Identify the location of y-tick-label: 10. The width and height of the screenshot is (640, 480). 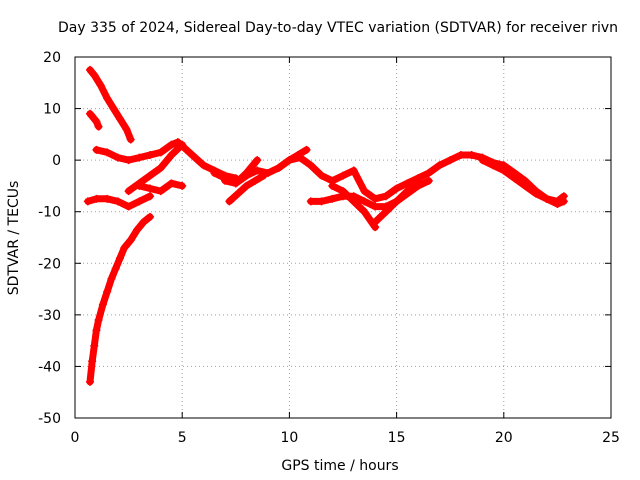
(52, 110).